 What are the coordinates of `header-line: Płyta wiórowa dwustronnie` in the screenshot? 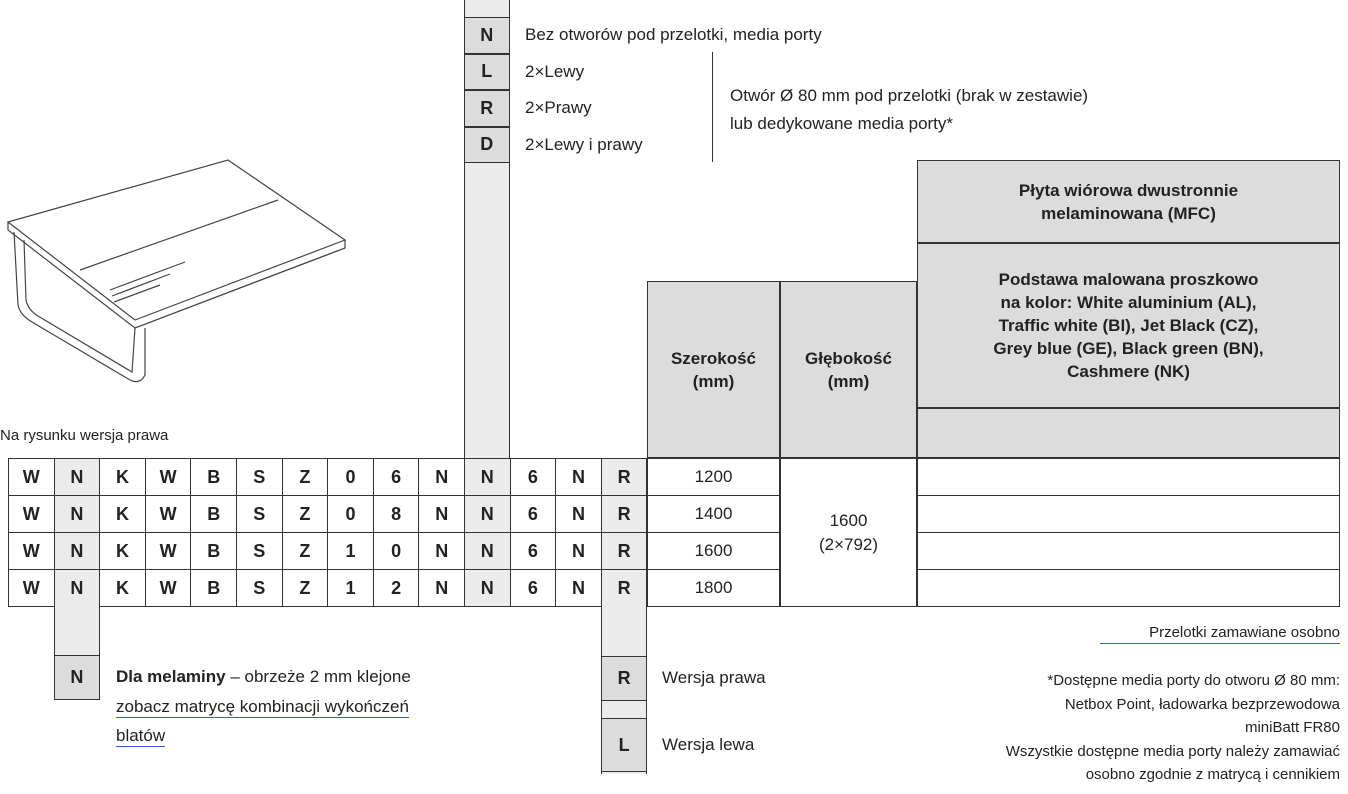 It's located at (1128, 190).